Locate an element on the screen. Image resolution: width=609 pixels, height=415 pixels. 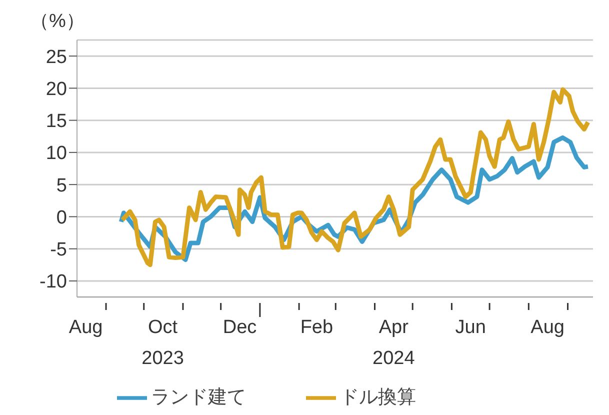
y-tick-label: -10 is located at coordinates (53, 282).